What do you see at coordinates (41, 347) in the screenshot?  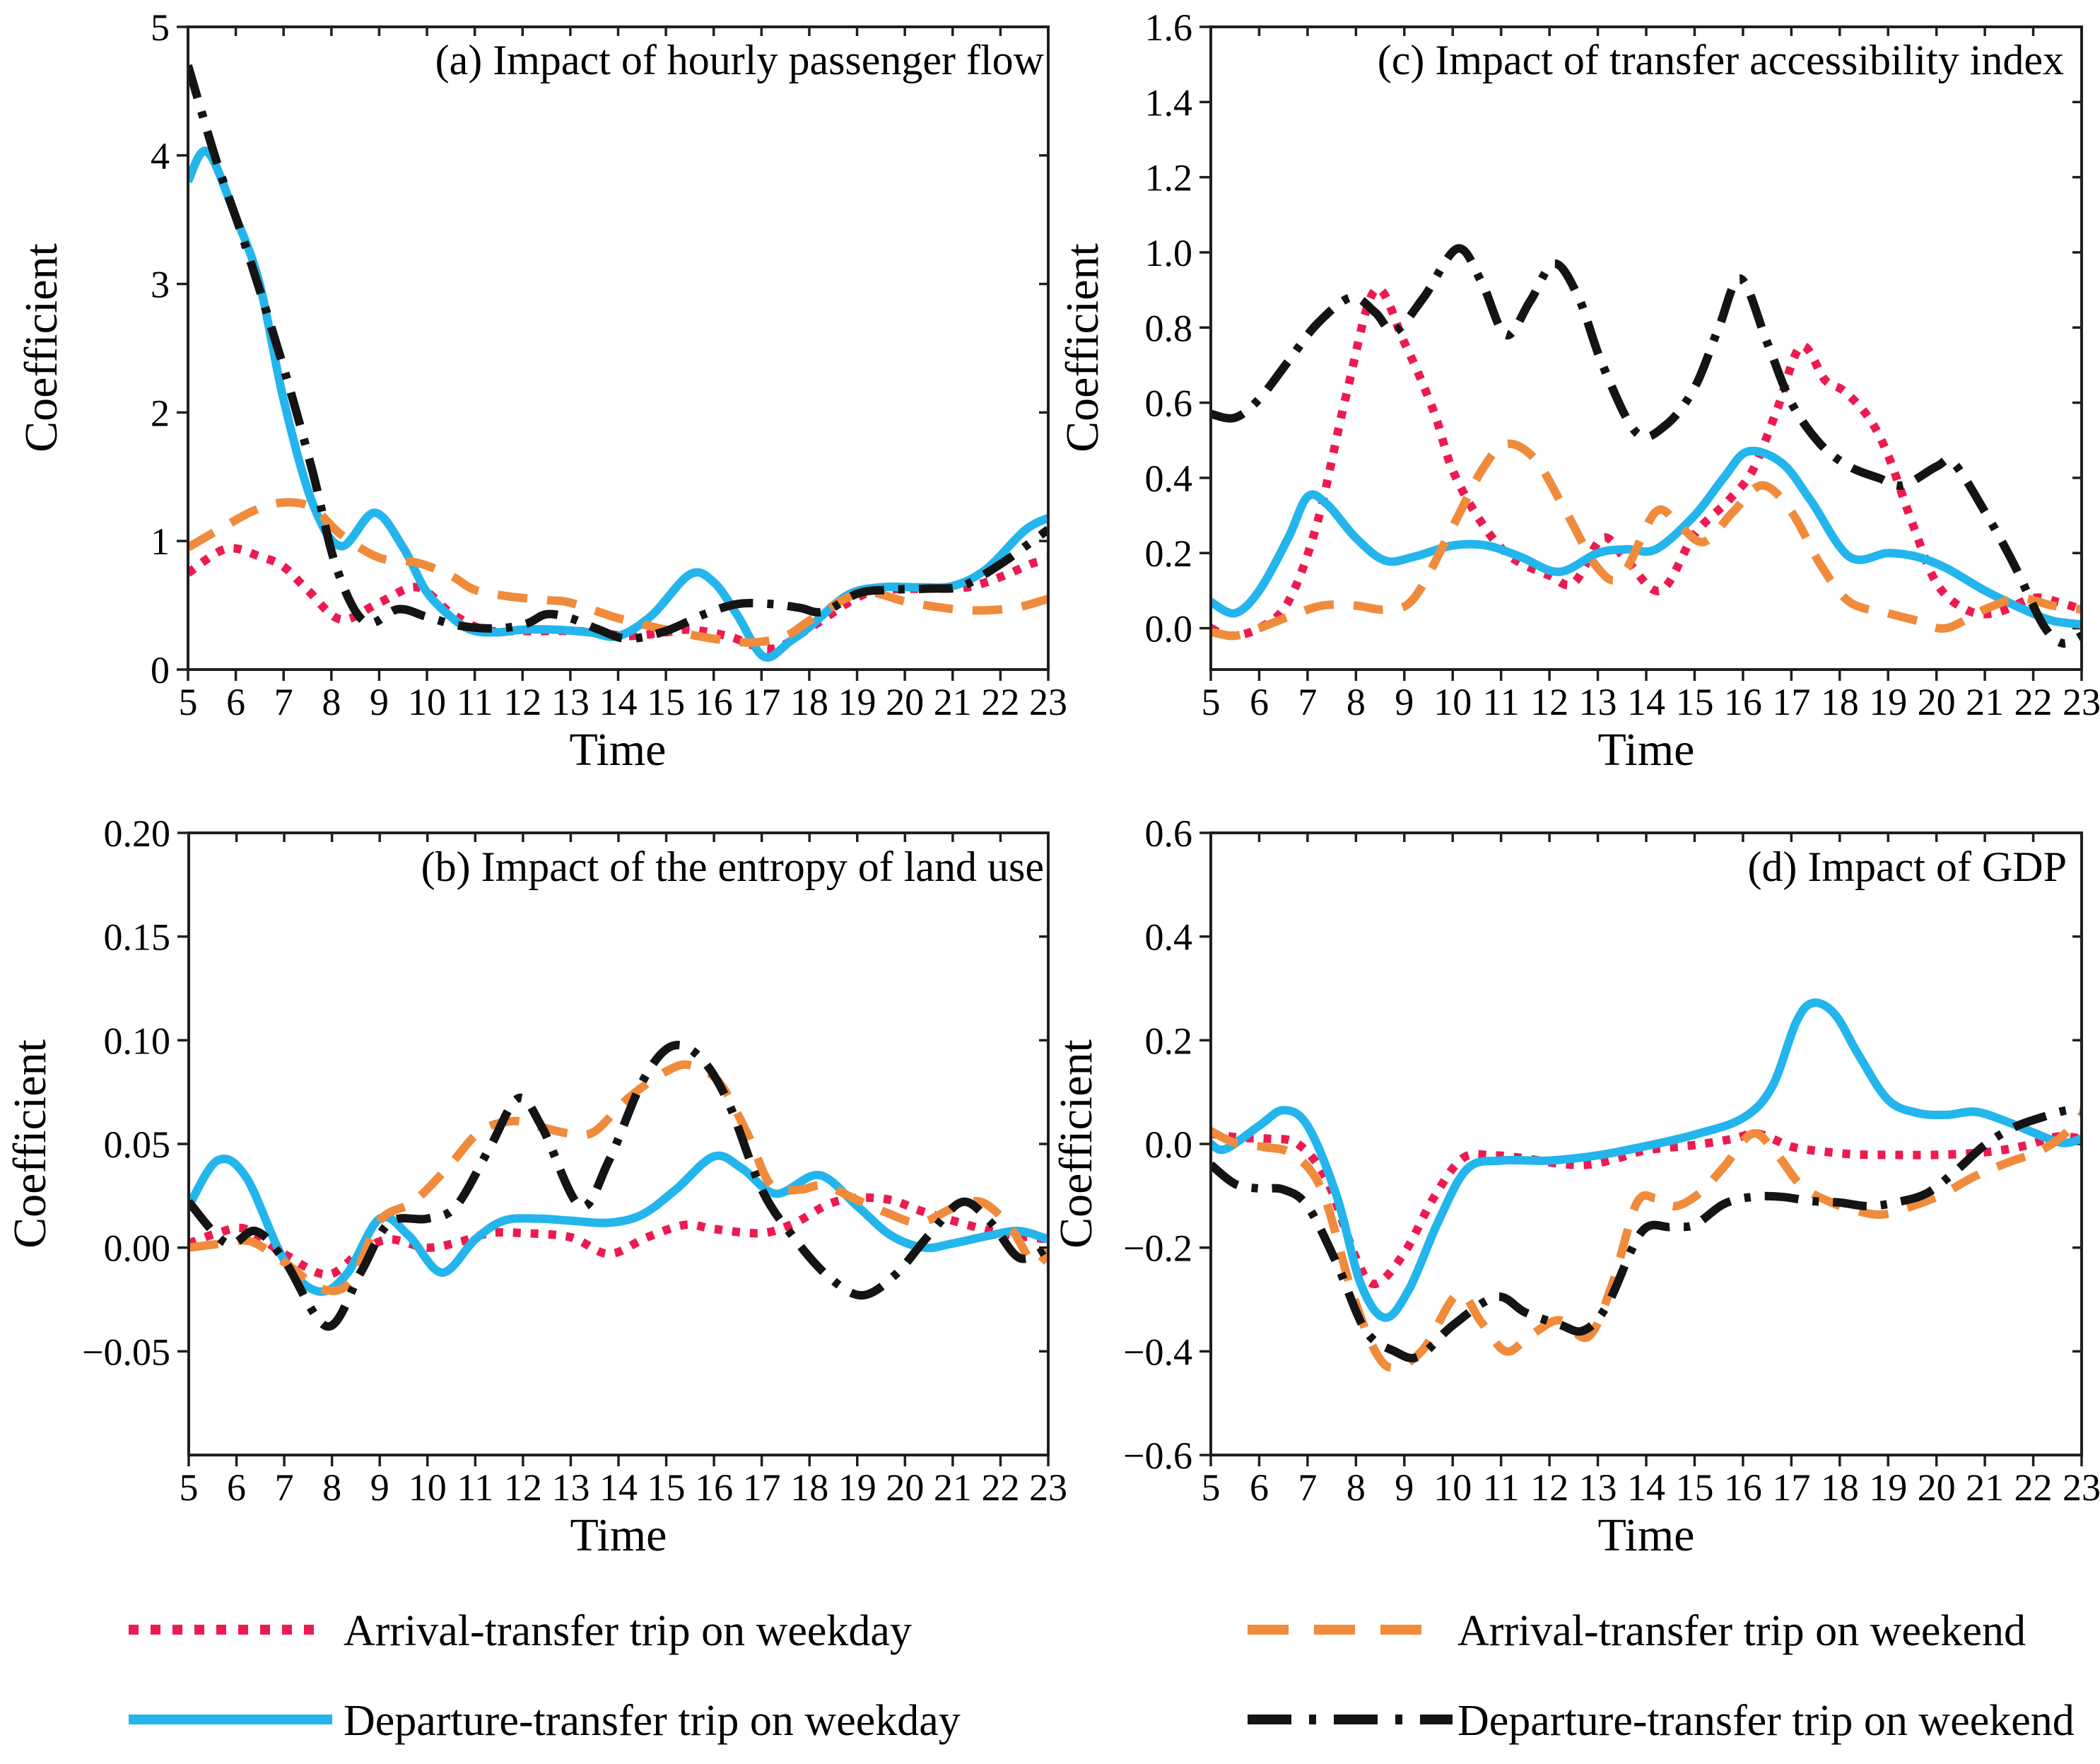 I see `panel-a-ylabel: Coefficient` at bounding box center [41, 347].